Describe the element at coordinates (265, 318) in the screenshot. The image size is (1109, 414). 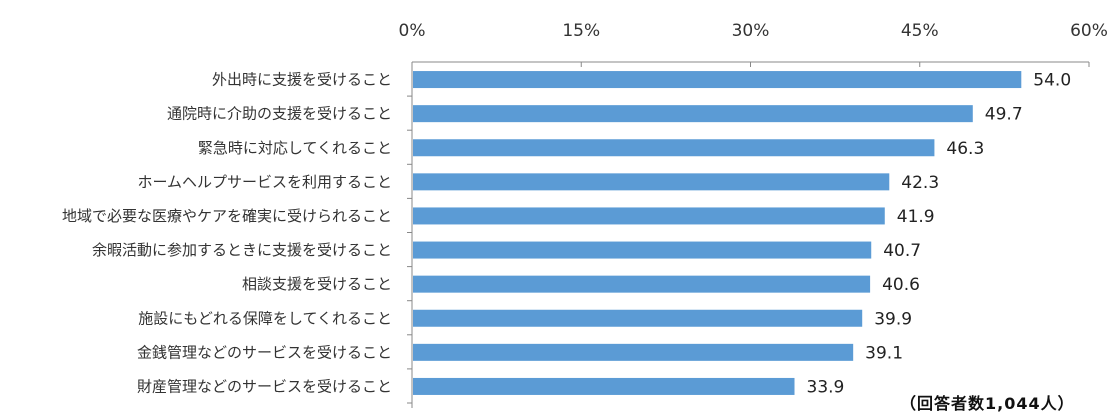
I see `category-label: 施設にもどれる保障をしてくれること` at that location.